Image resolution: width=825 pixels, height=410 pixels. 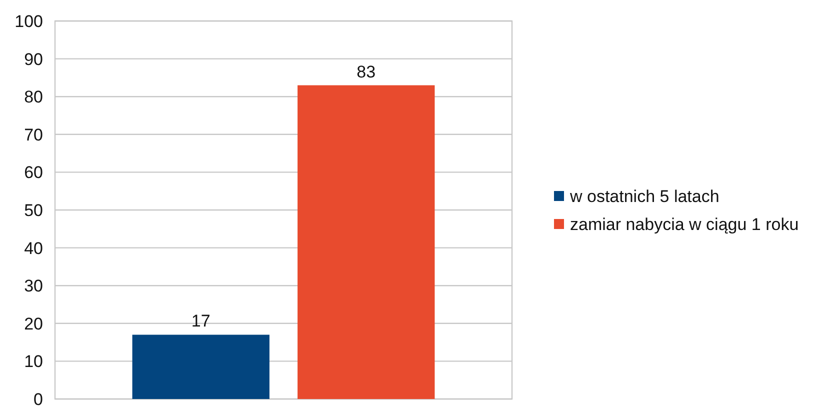 What do you see at coordinates (33, 172) in the screenshot?
I see `y-tick-label: 60` at bounding box center [33, 172].